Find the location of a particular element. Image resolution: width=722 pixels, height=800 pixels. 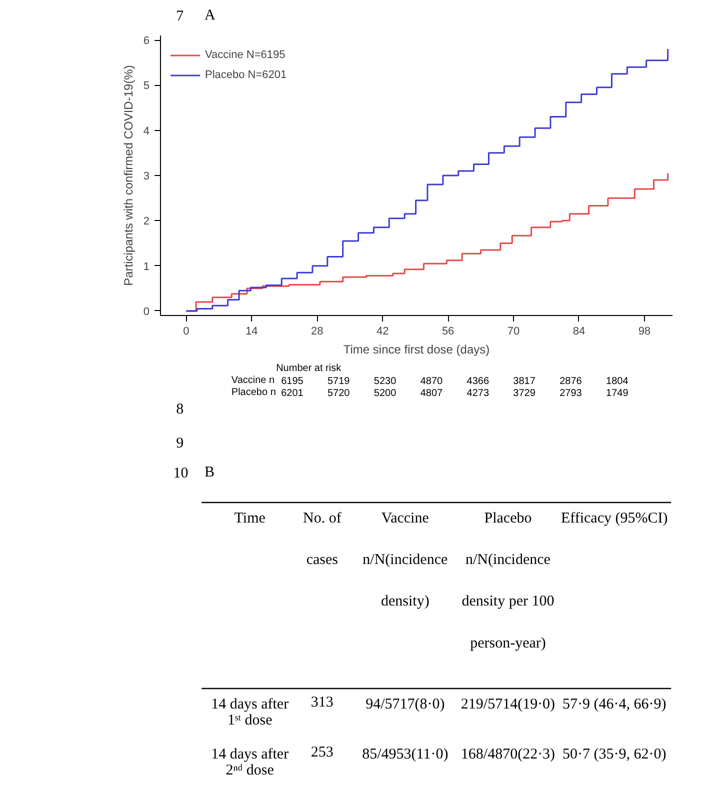

text: 168/4870(22·3) is located at coordinates (508, 754).